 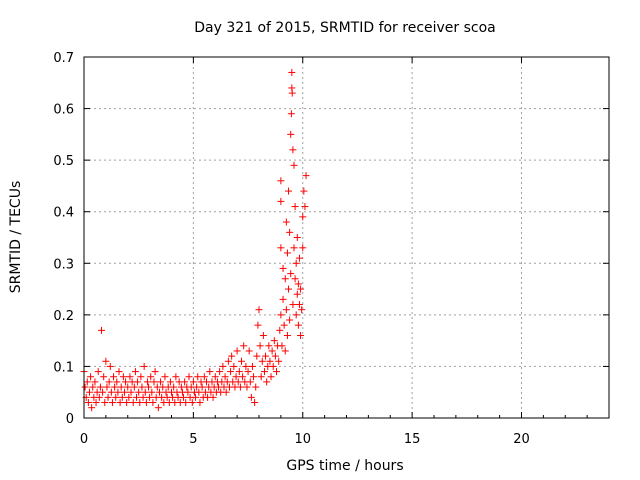 I want to click on x-tick-label: 10, so click(x=302, y=439).